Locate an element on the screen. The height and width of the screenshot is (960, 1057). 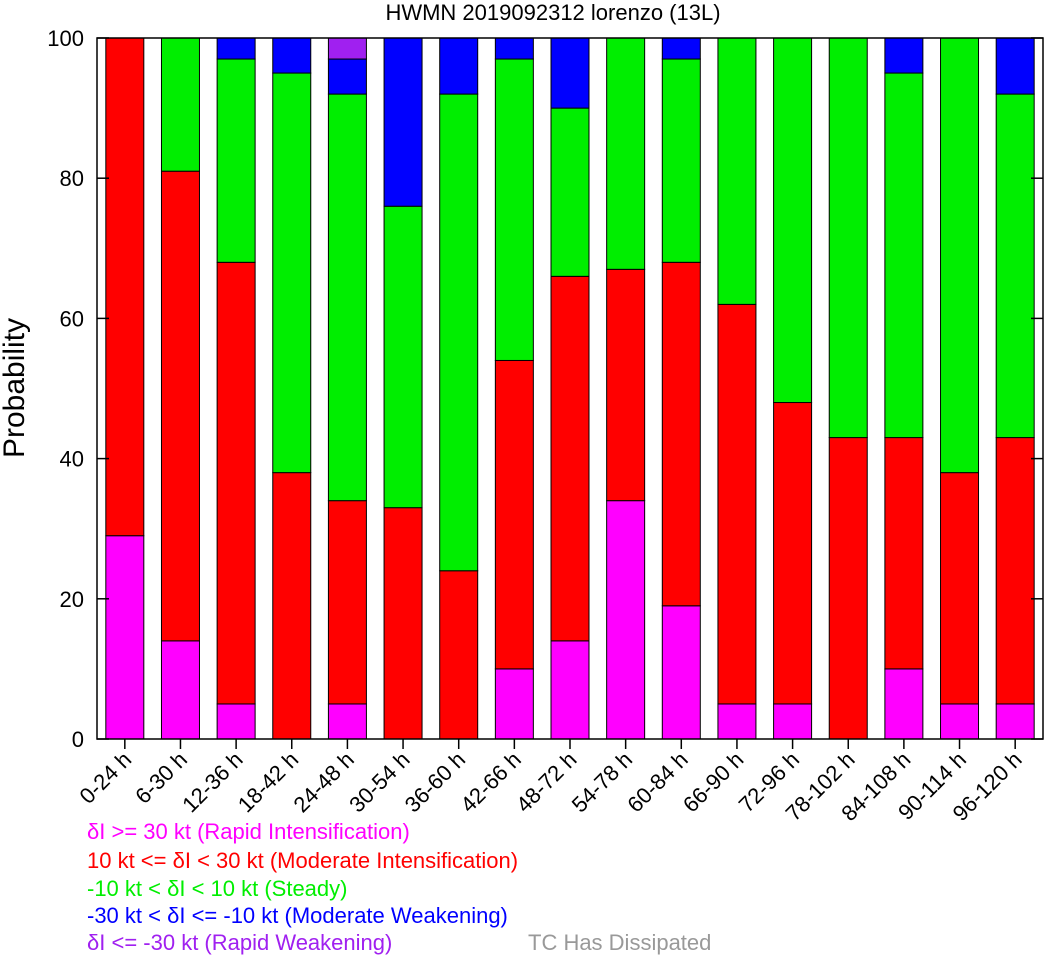
bar-segment-18-42h-s2 is located at coordinates (292, 273).